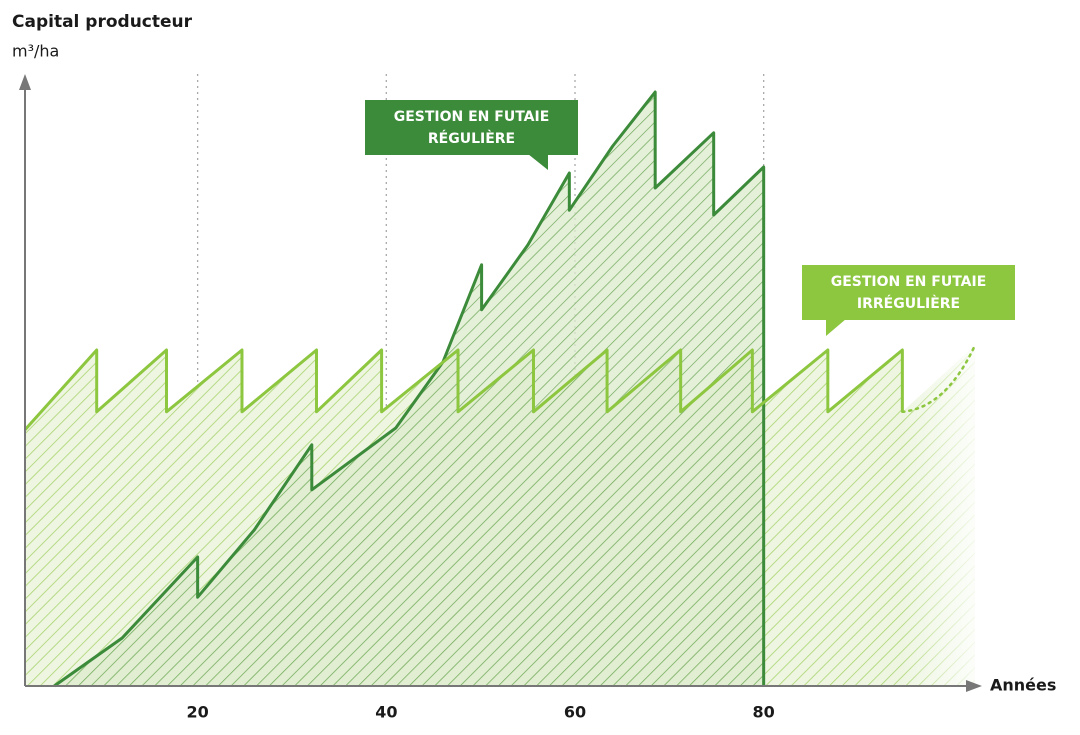 The height and width of the screenshot is (735, 1080). I want to click on callout-irregular: GESTION EN FUTAIE IRRÉGULIÈRE, so click(908, 292).